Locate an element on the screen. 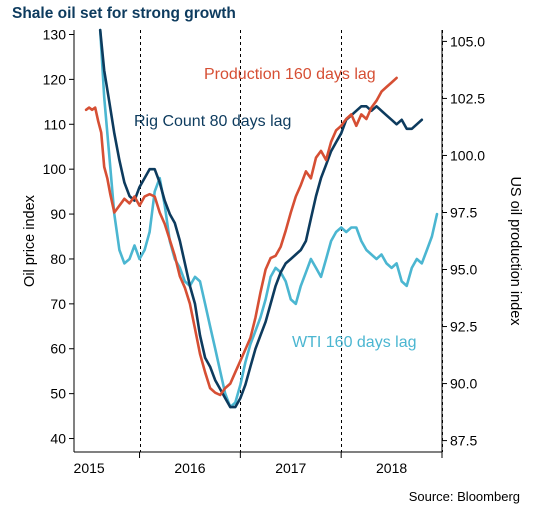  annotation-rig_count: Rig Count 80 days lag is located at coordinates (212, 121).